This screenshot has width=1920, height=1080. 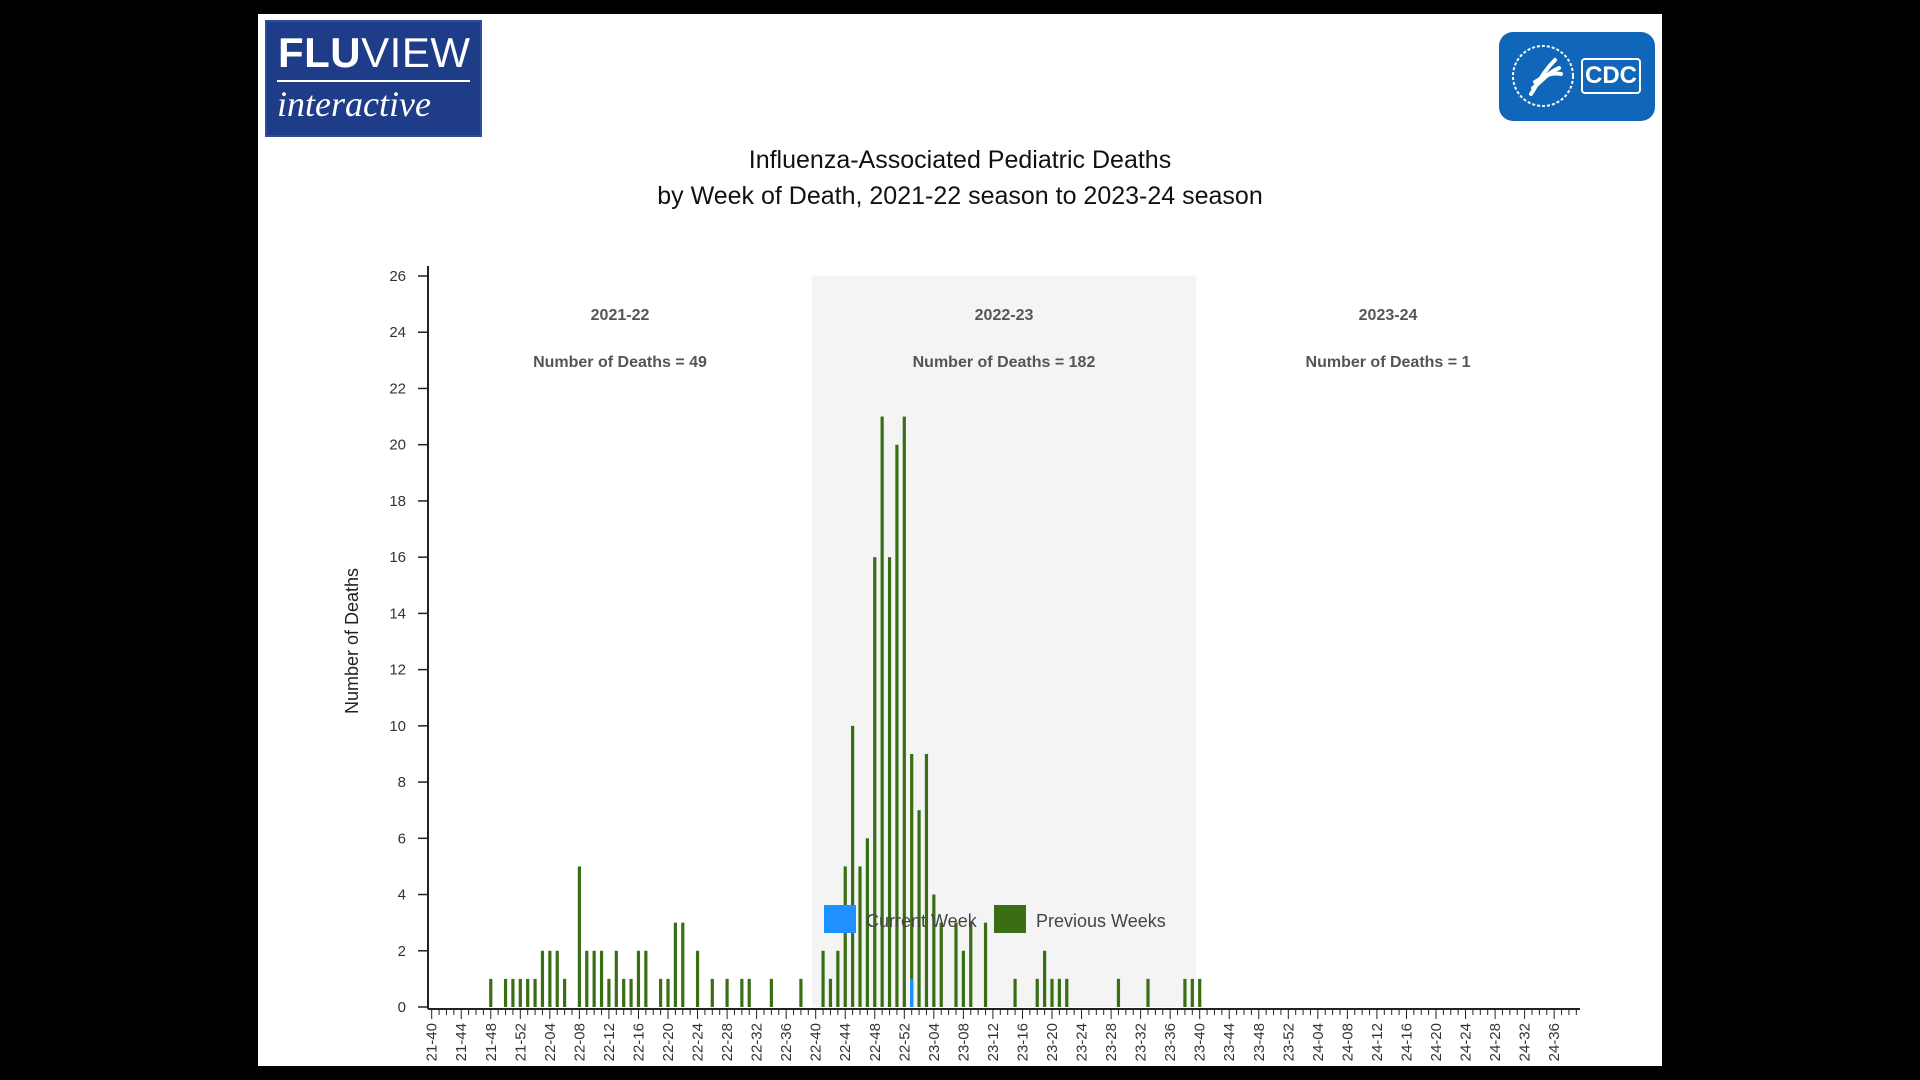 I want to click on x-tick-label-22-24: 22-24, so click(x=698, y=1042).